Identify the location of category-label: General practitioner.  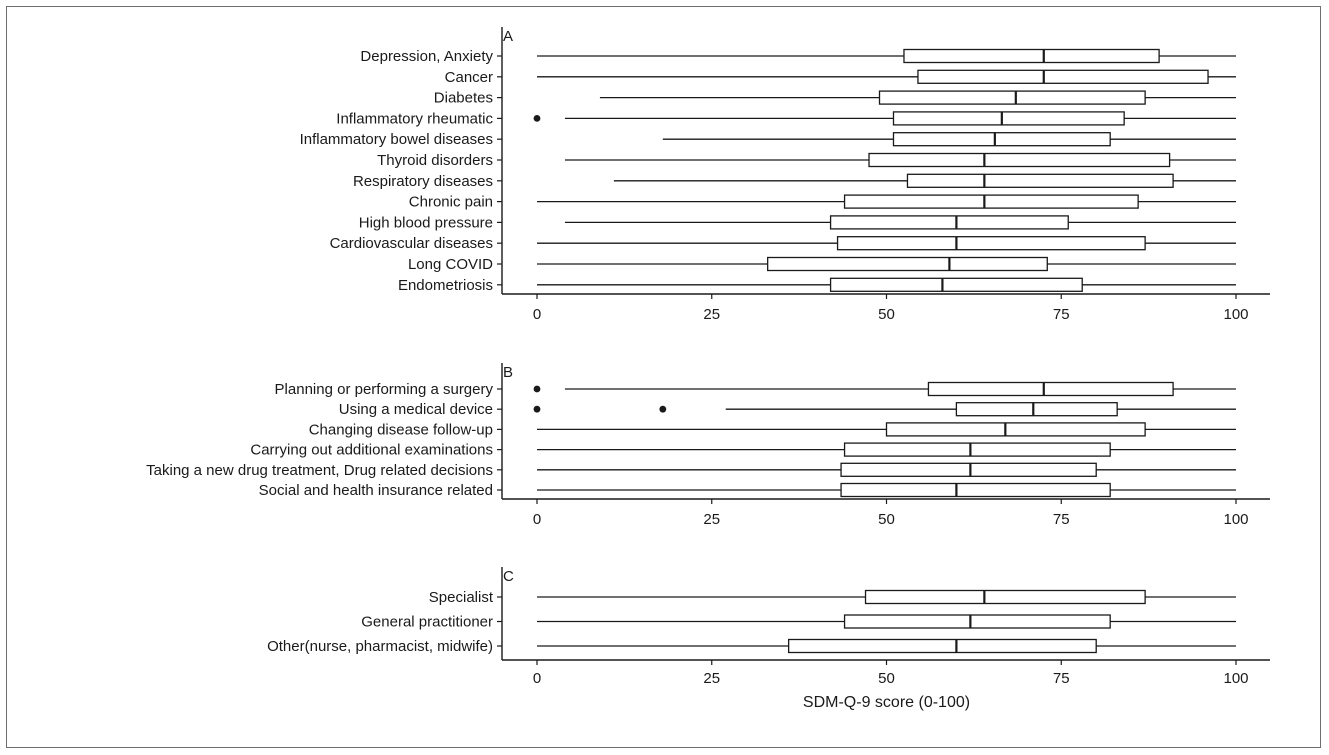
(427, 622).